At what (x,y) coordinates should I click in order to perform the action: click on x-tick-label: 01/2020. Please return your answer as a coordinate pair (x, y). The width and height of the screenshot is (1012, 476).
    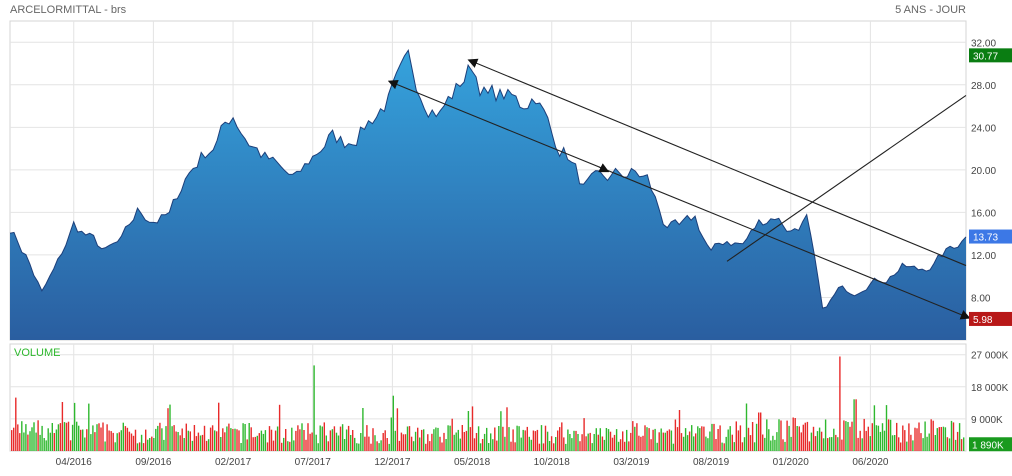
    Looking at the image, I should click on (791, 462).